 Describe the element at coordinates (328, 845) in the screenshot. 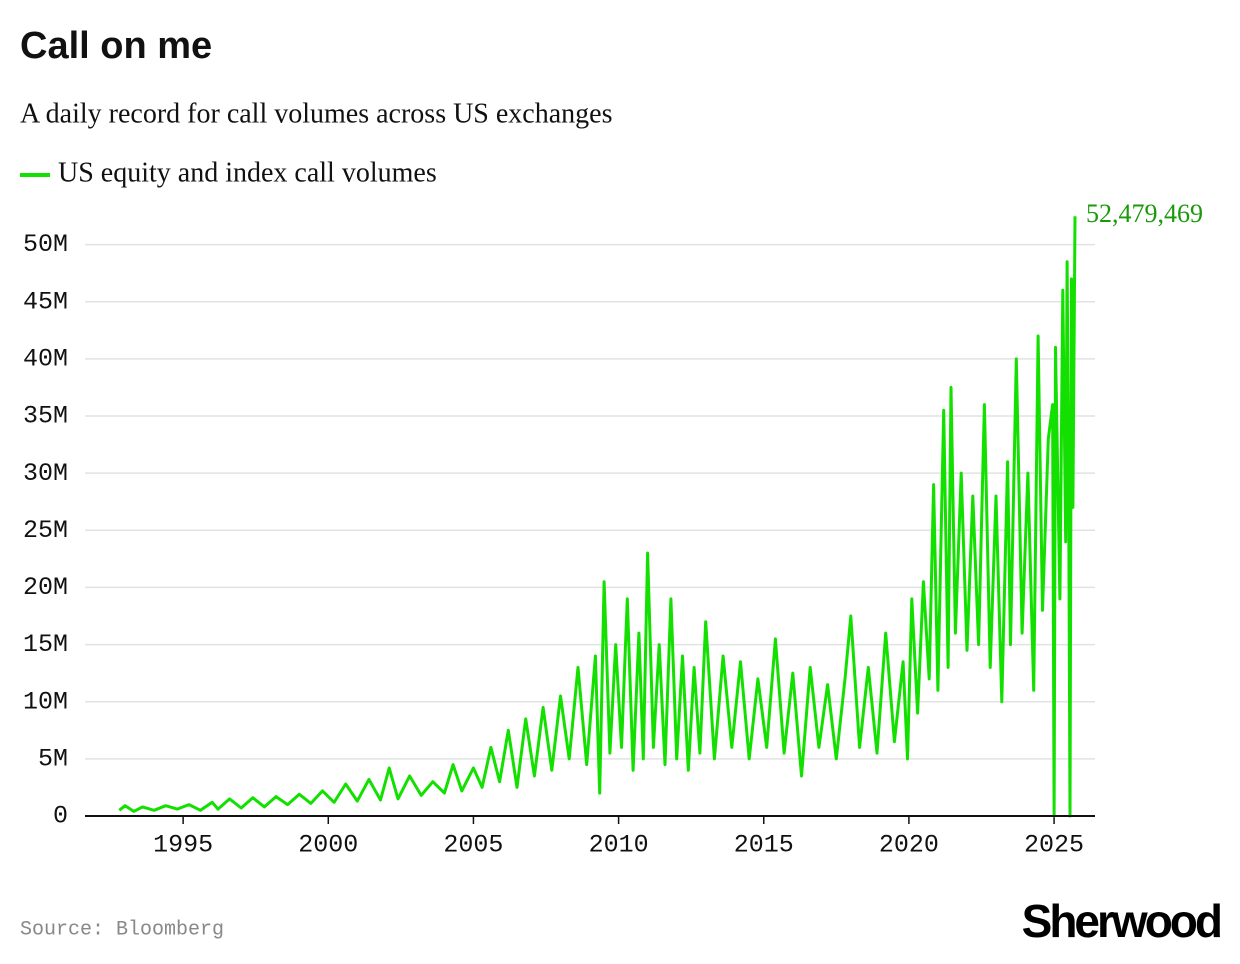

I see `x-tick-label: 2000` at that location.